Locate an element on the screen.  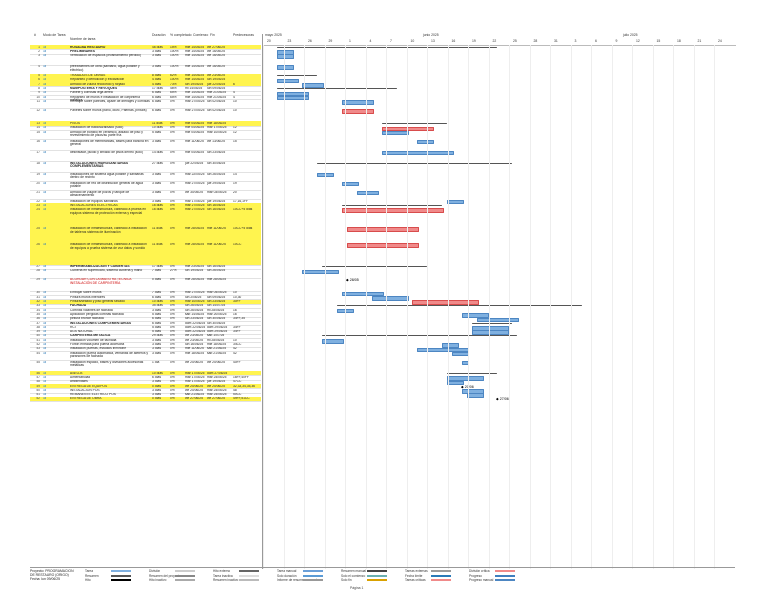
task-percent: 46% is located at coordinates (173, 89).